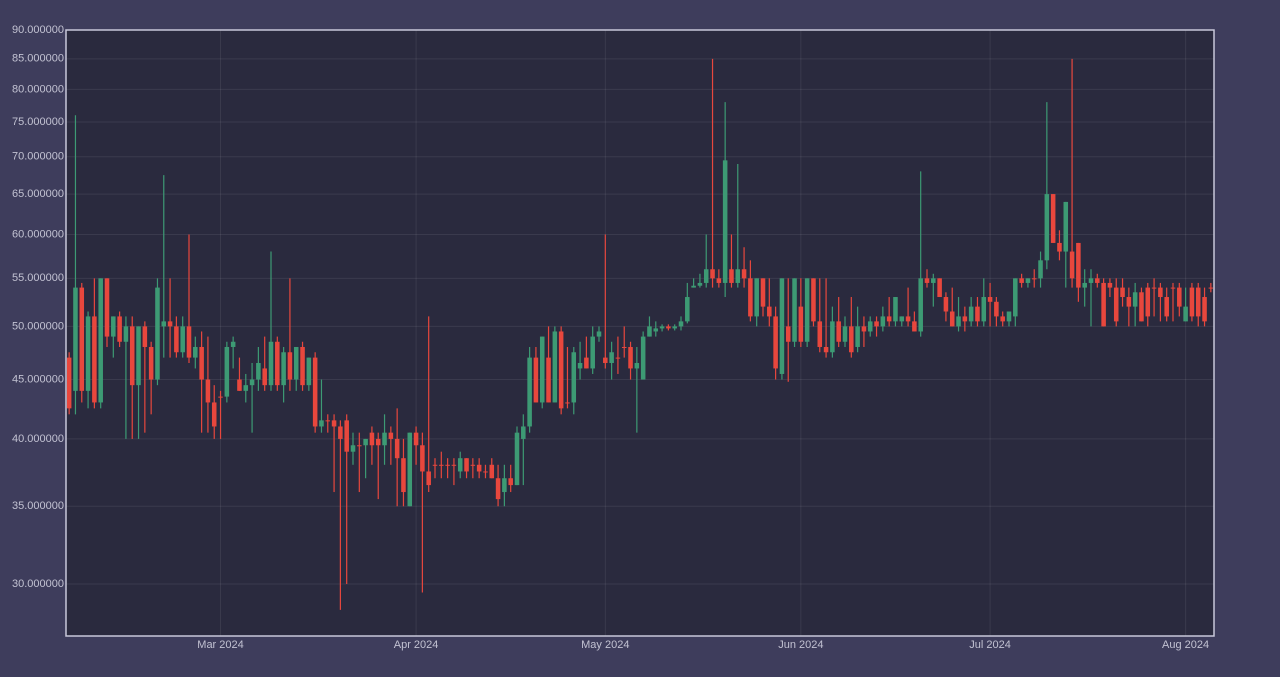 This screenshot has width=1280, height=677. What do you see at coordinates (38, 89) in the screenshot?
I see `y-tick-label: 80.000000` at bounding box center [38, 89].